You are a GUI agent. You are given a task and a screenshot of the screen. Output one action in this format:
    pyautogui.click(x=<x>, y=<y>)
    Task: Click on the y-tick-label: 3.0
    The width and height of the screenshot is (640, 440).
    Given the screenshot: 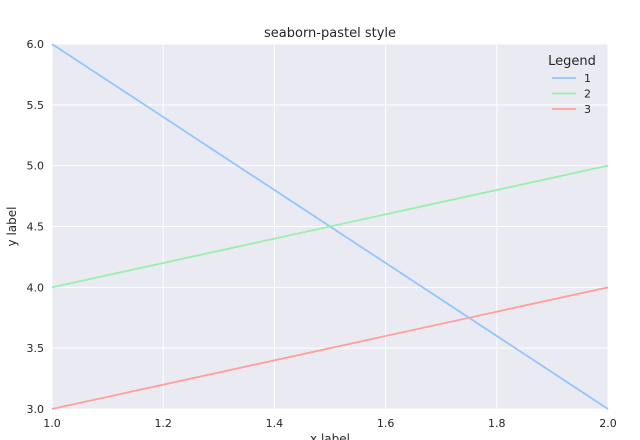 What is the action you would take?
    pyautogui.click(x=36, y=409)
    